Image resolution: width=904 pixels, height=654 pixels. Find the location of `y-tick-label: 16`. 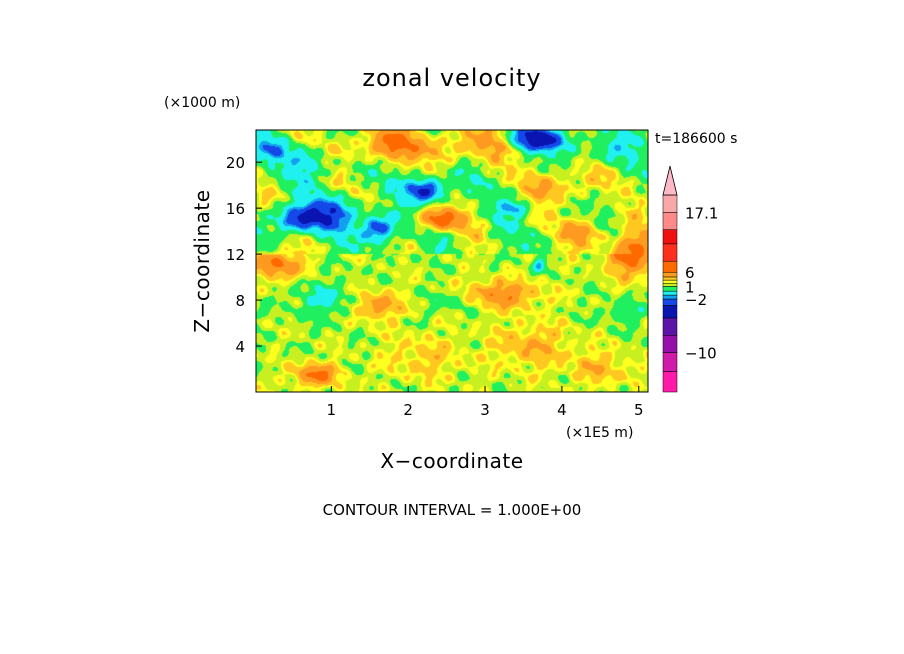

y-tick-label: 16 is located at coordinates (235, 209).